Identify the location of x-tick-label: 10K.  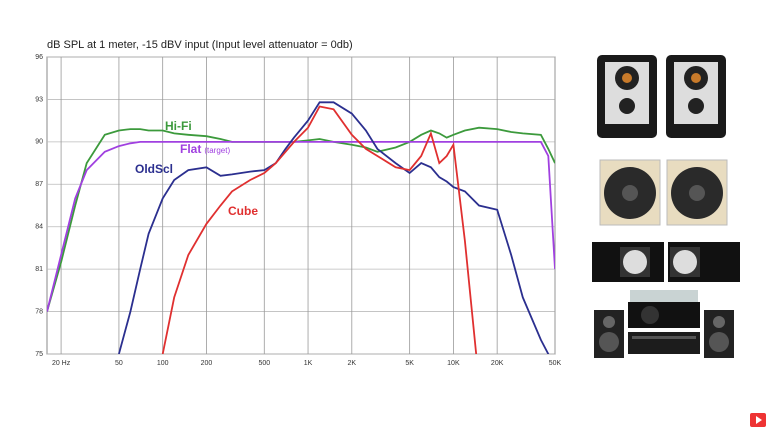
(453, 363).